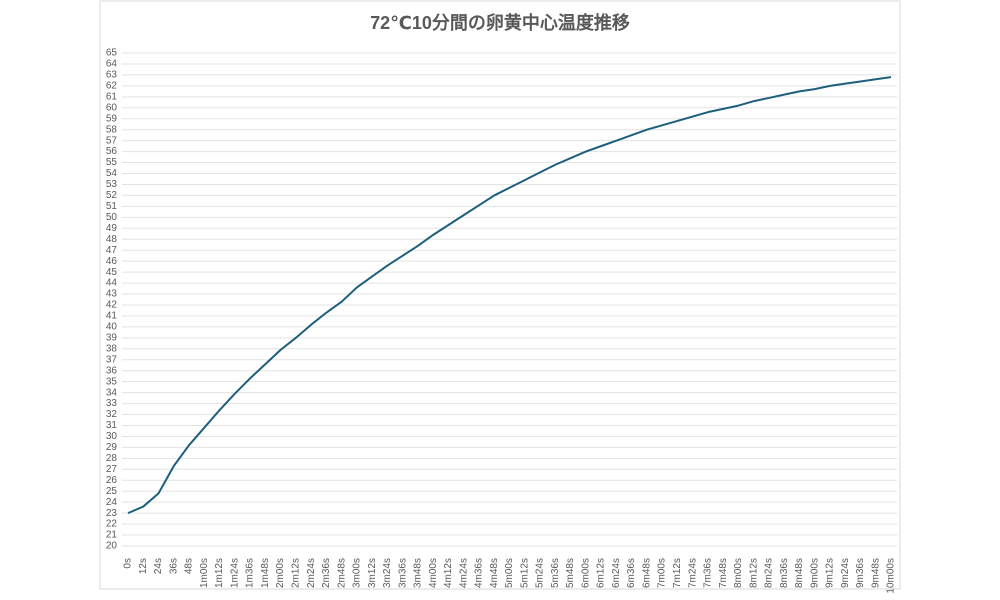 The image size is (1000, 600). What do you see at coordinates (112, 480) in the screenshot?
I see `y-tick-label: 26` at bounding box center [112, 480].